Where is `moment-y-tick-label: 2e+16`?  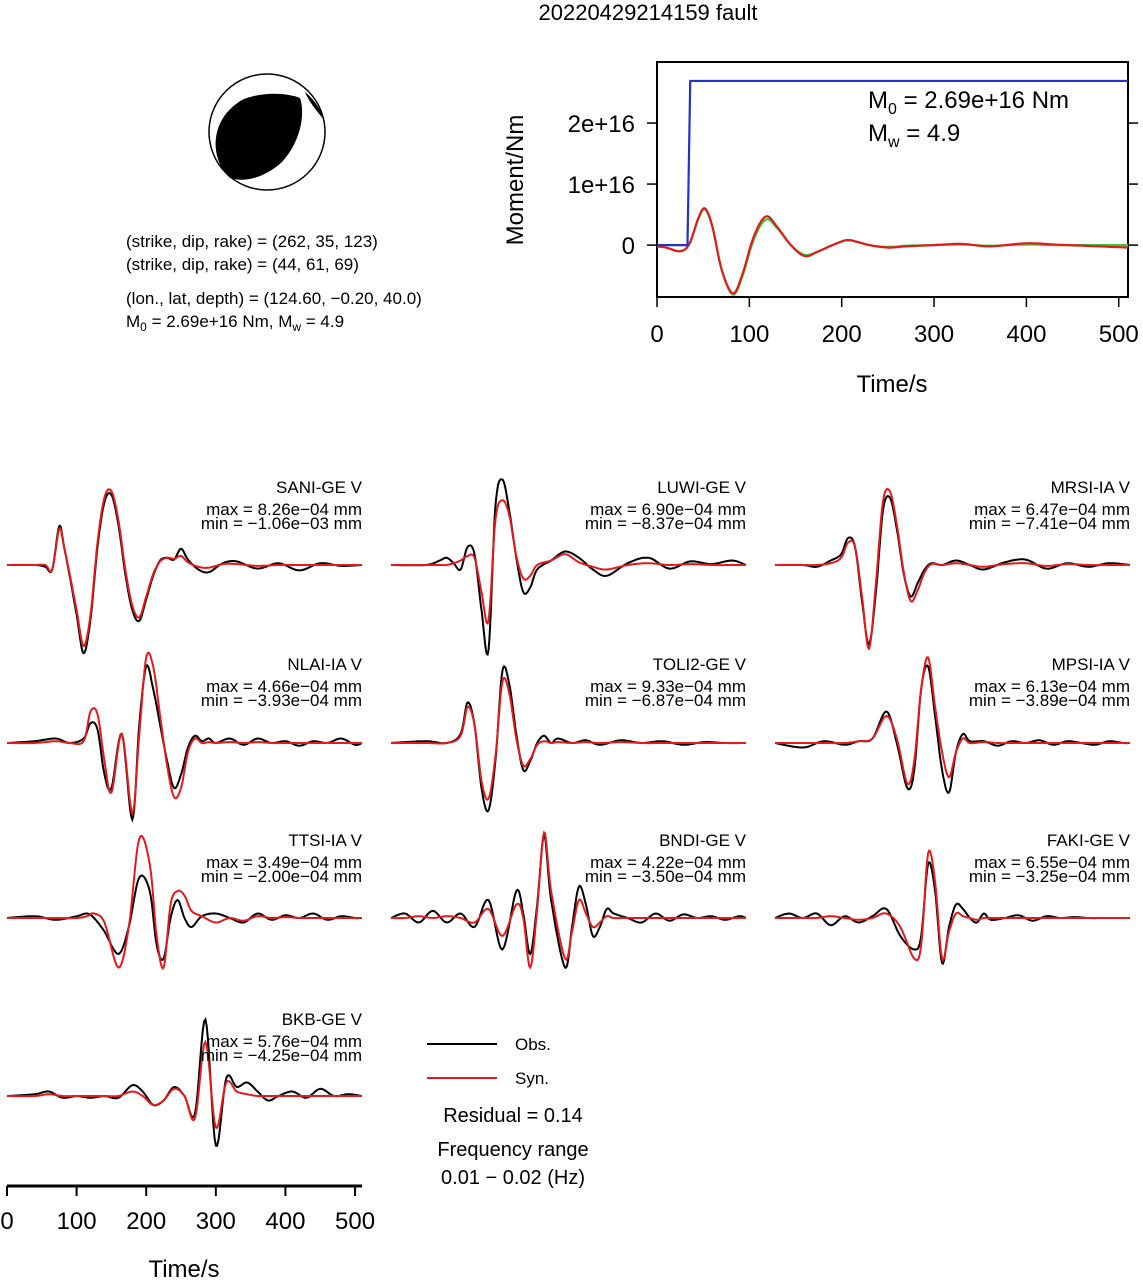 moment-y-tick-label: 2e+16 is located at coordinates (601, 124).